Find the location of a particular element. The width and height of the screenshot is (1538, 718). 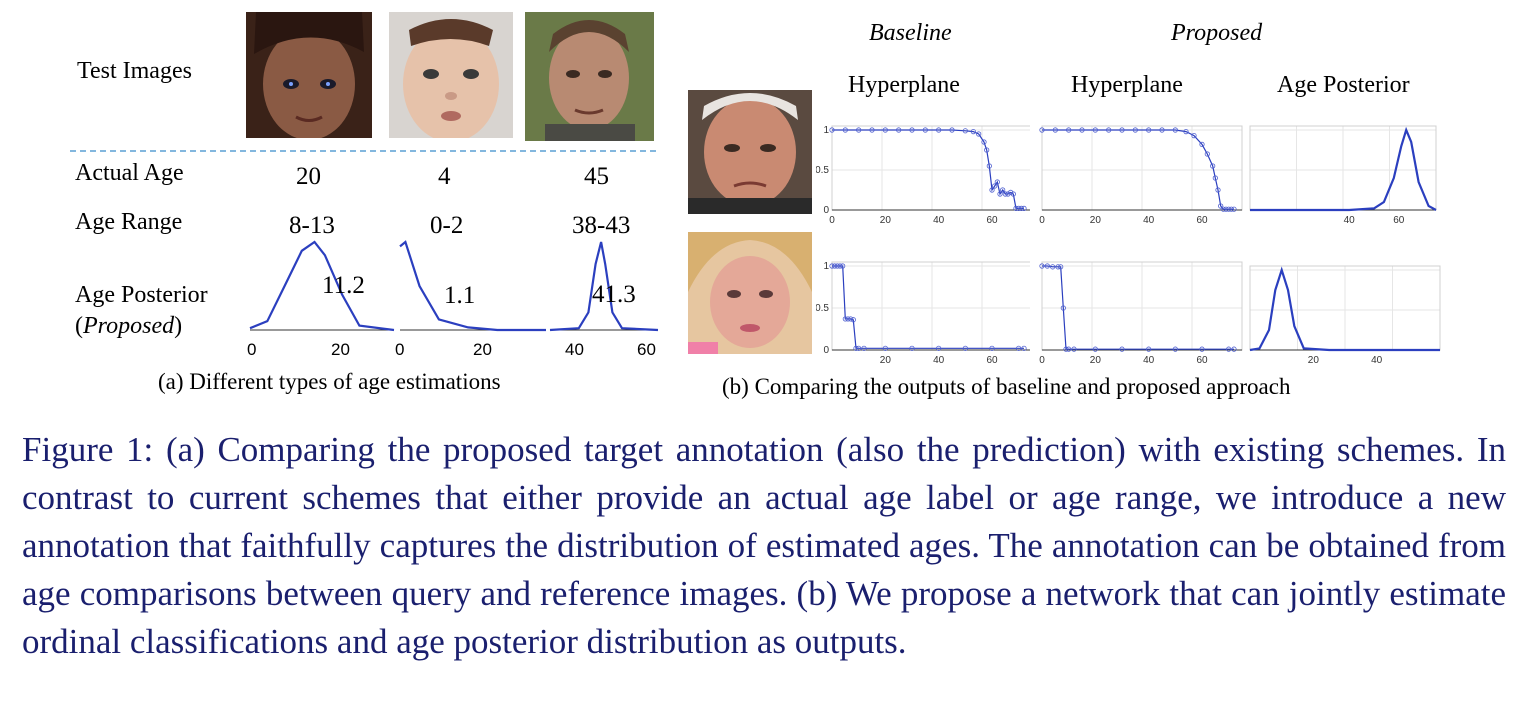

chart-row2-age-posterior: 20 40 is located at coordinates (1345, 315).